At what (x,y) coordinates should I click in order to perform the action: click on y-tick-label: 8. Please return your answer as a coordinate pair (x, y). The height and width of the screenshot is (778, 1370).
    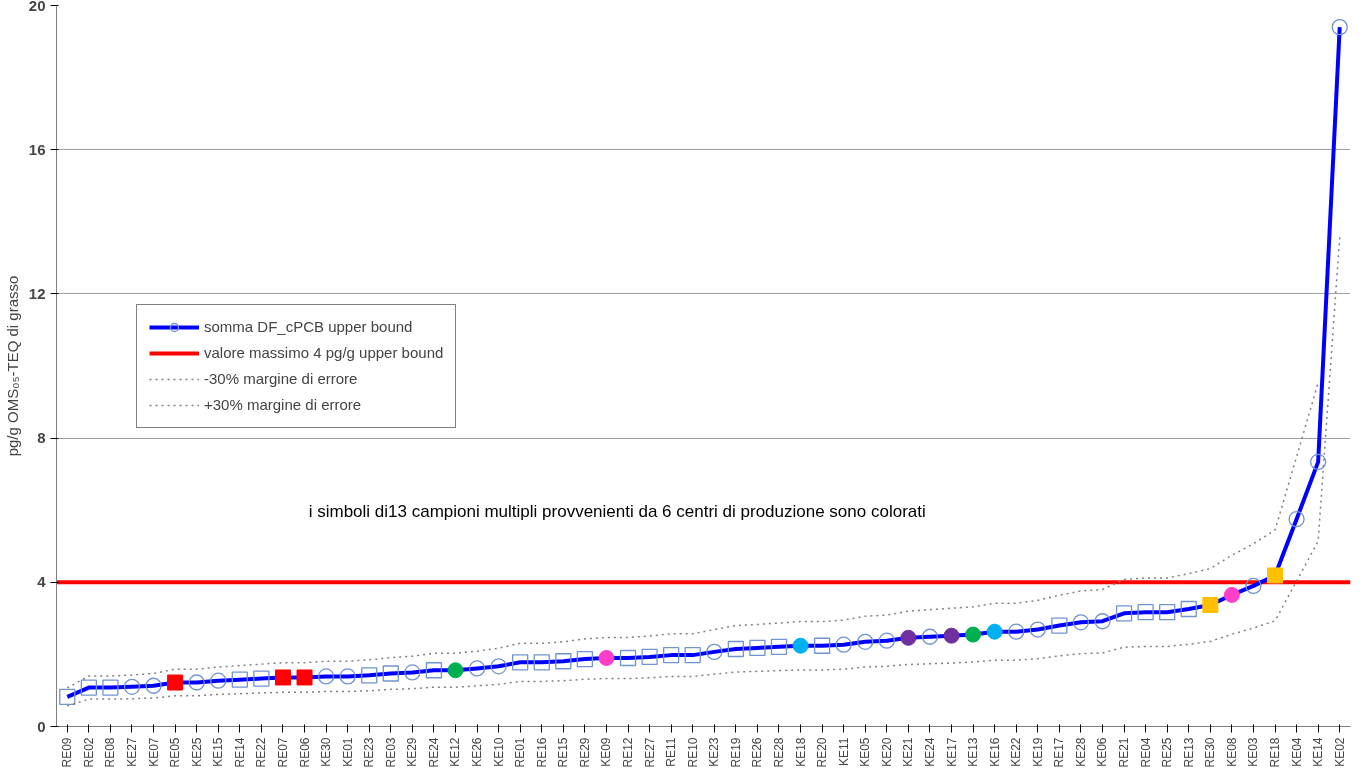
    Looking at the image, I should click on (41, 438).